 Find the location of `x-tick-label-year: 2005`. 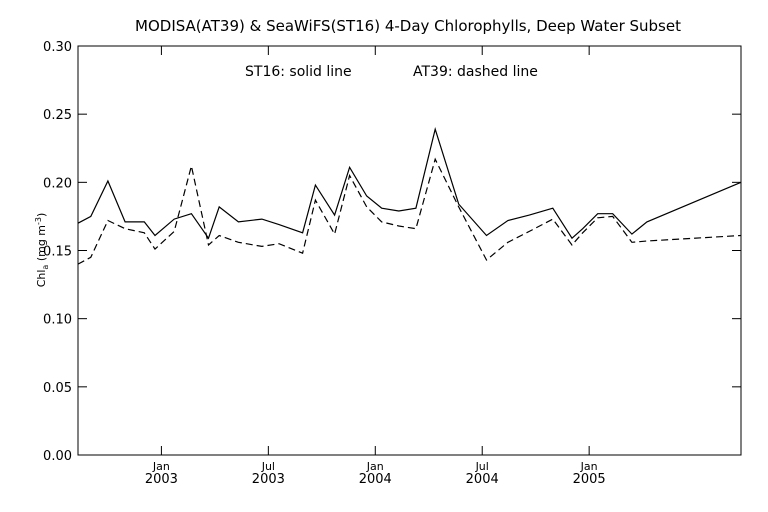

x-tick-label-year: 2005 is located at coordinates (589, 479).